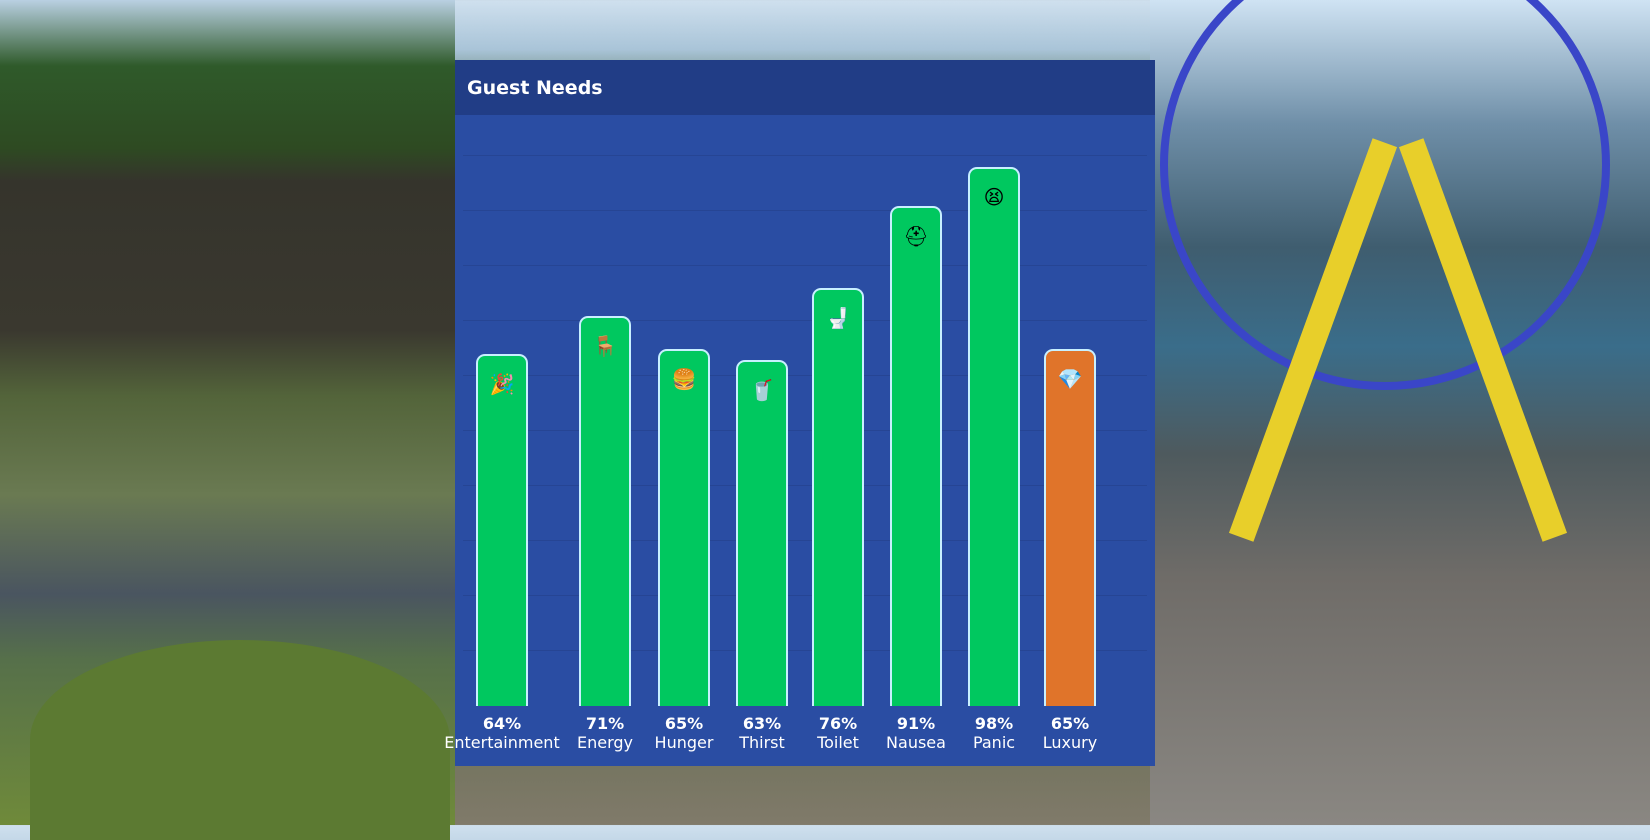 Image resolution: width=1650 pixels, height=840 pixels. I want to click on bar-label: 91% Nausea, so click(916, 733).